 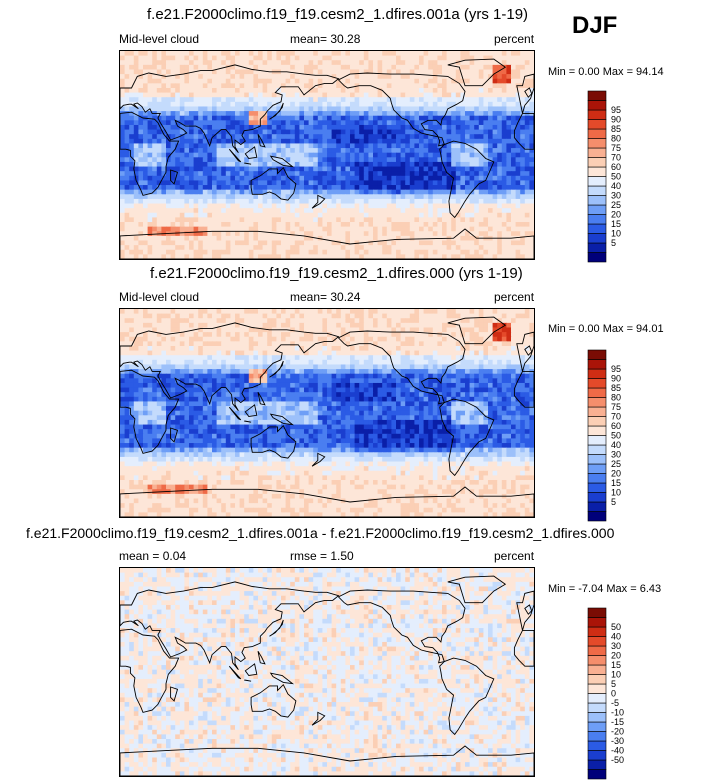 I want to click on coastline, so click(x=528, y=92).